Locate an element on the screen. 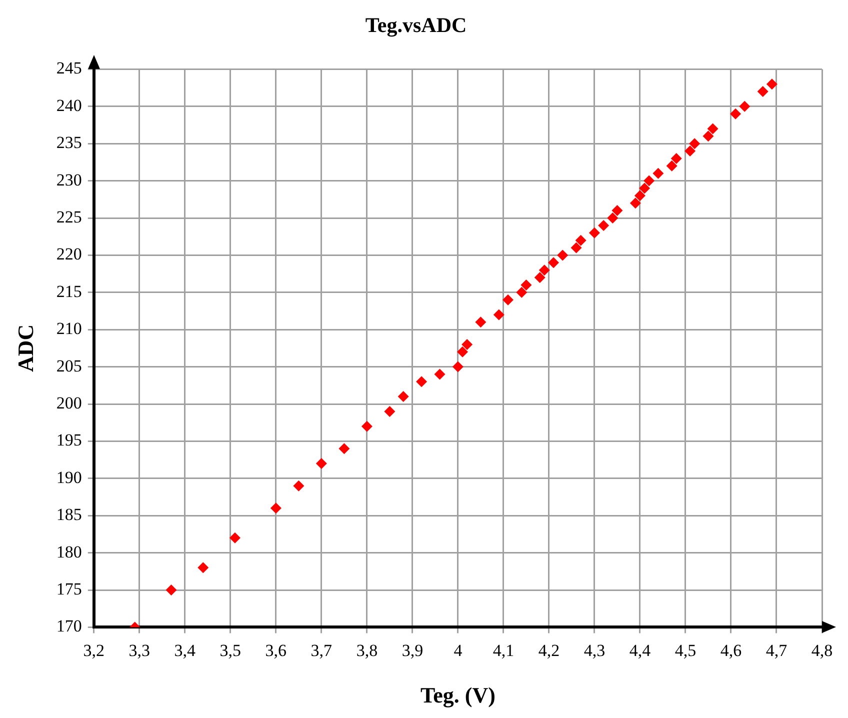 The height and width of the screenshot is (718, 848). y-tick-label: 220 is located at coordinates (69, 254).